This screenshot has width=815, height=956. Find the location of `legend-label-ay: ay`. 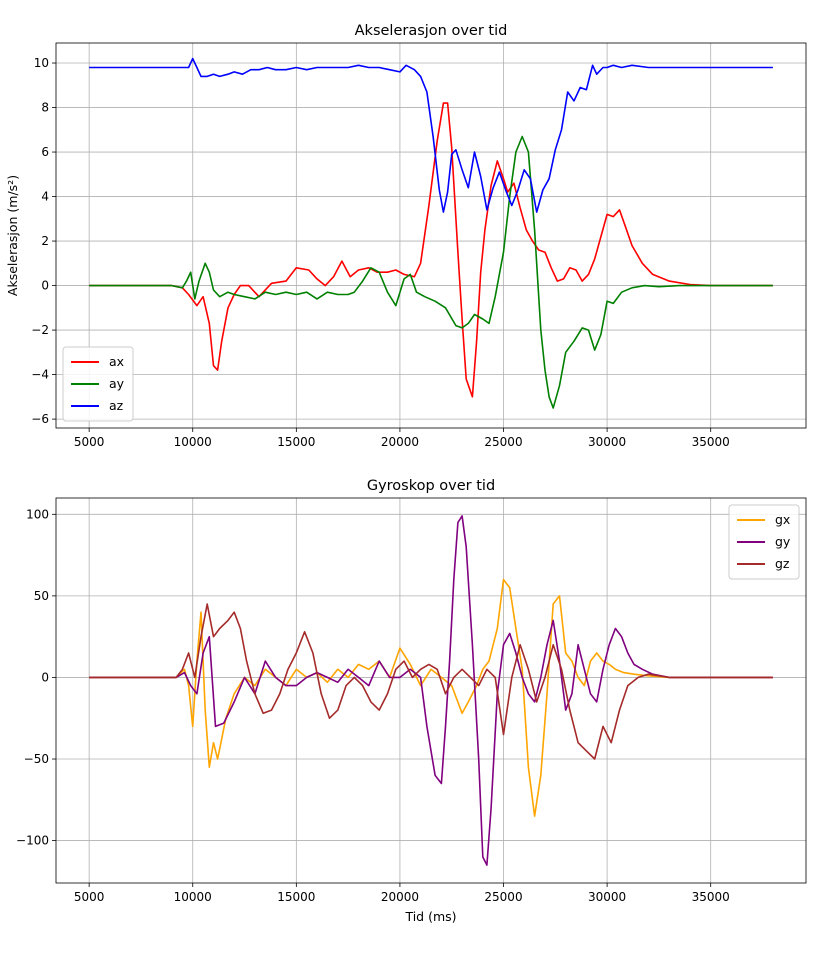

legend-label-ay: ay is located at coordinates (117, 383).